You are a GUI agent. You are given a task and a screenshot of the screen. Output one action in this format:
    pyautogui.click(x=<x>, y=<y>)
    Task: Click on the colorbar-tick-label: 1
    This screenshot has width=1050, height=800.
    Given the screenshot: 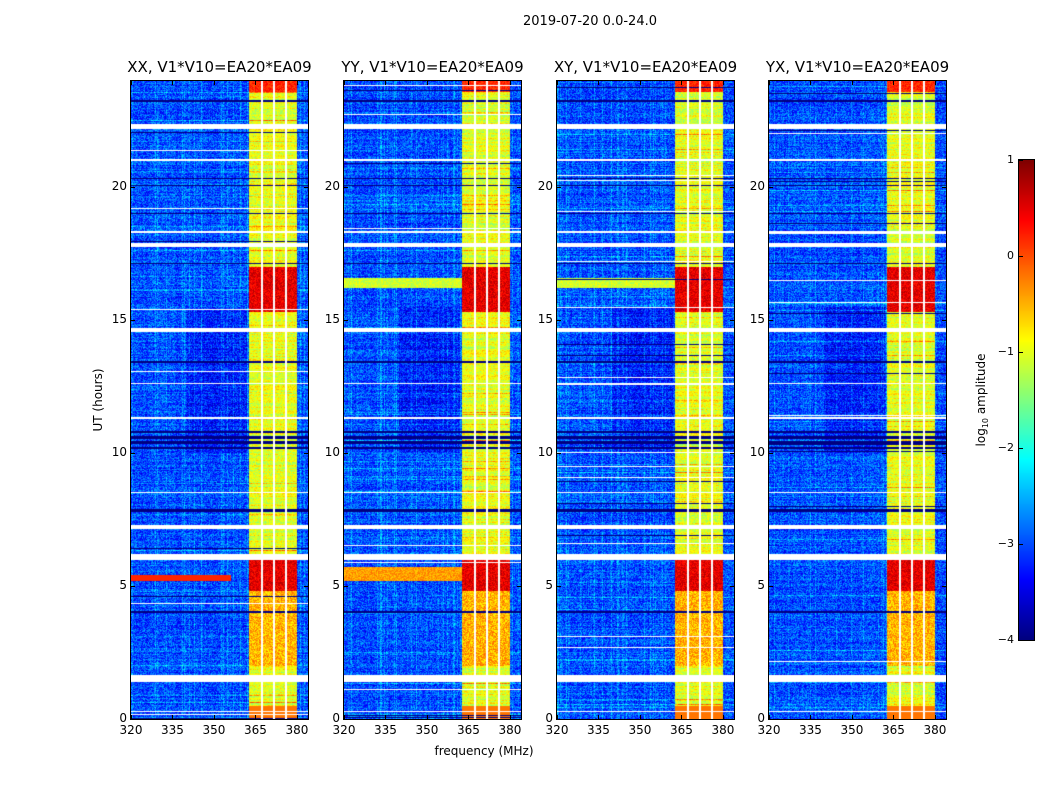 What is the action you would take?
    pyautogui.click(x=1010, y=159)
    